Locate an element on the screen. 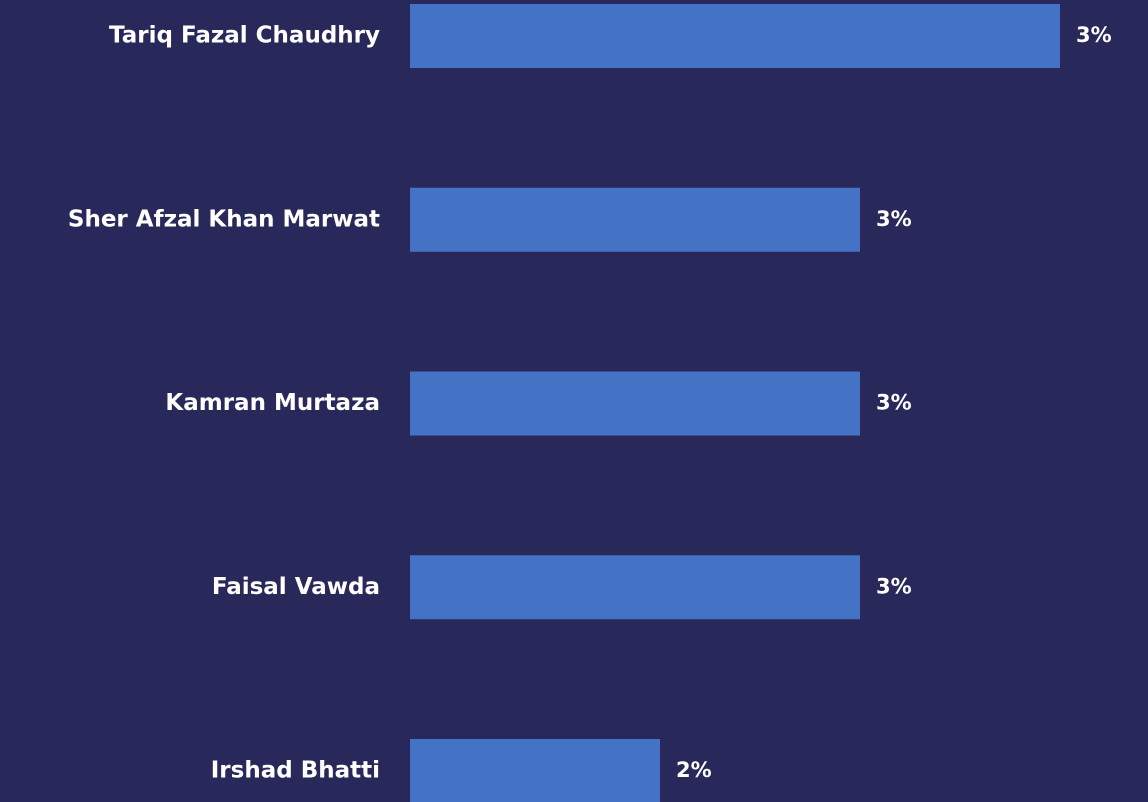 The height and width of the screenshot is (802, 1148). category-label: Faisal Vawda is located at coordinates (296, 587).